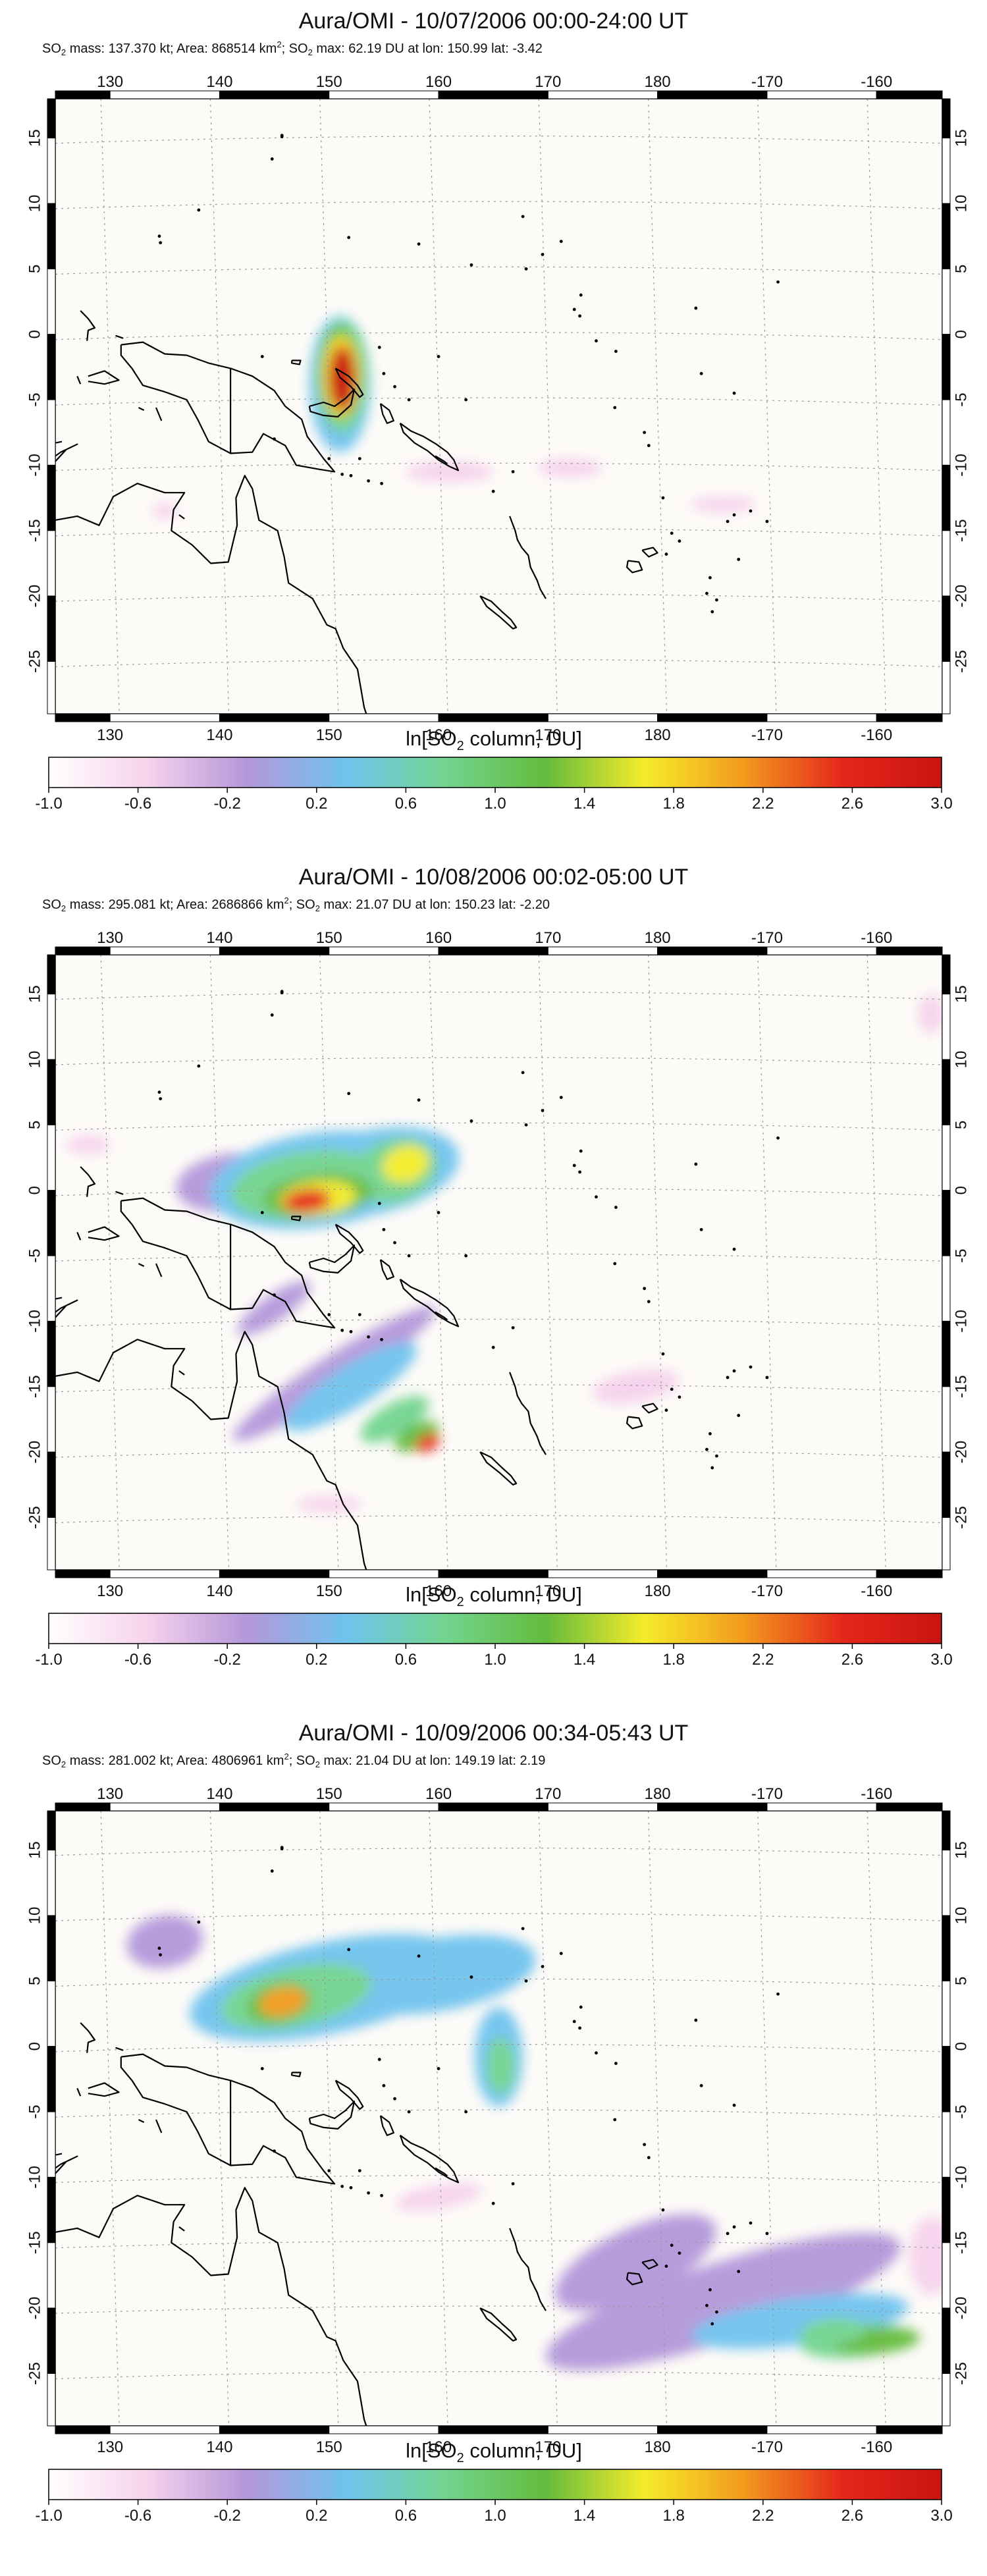  I want to click on lon-tick-label-top: -160, so click(876, 82).